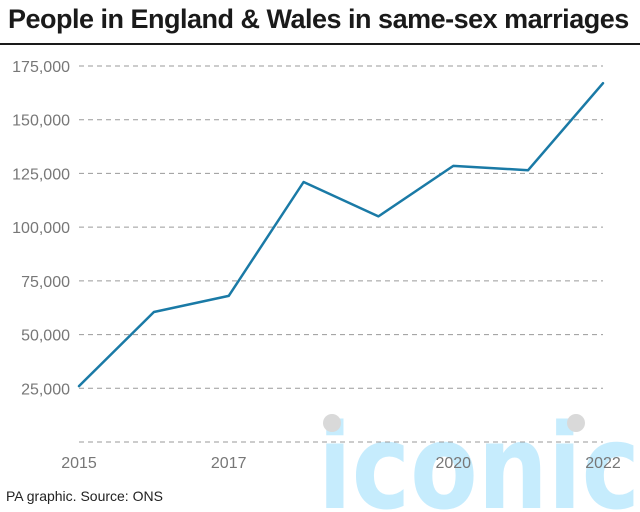 This screenshot has width=640, height=512. I want to click on iconic-watermark: iconic, so click(479, 455).